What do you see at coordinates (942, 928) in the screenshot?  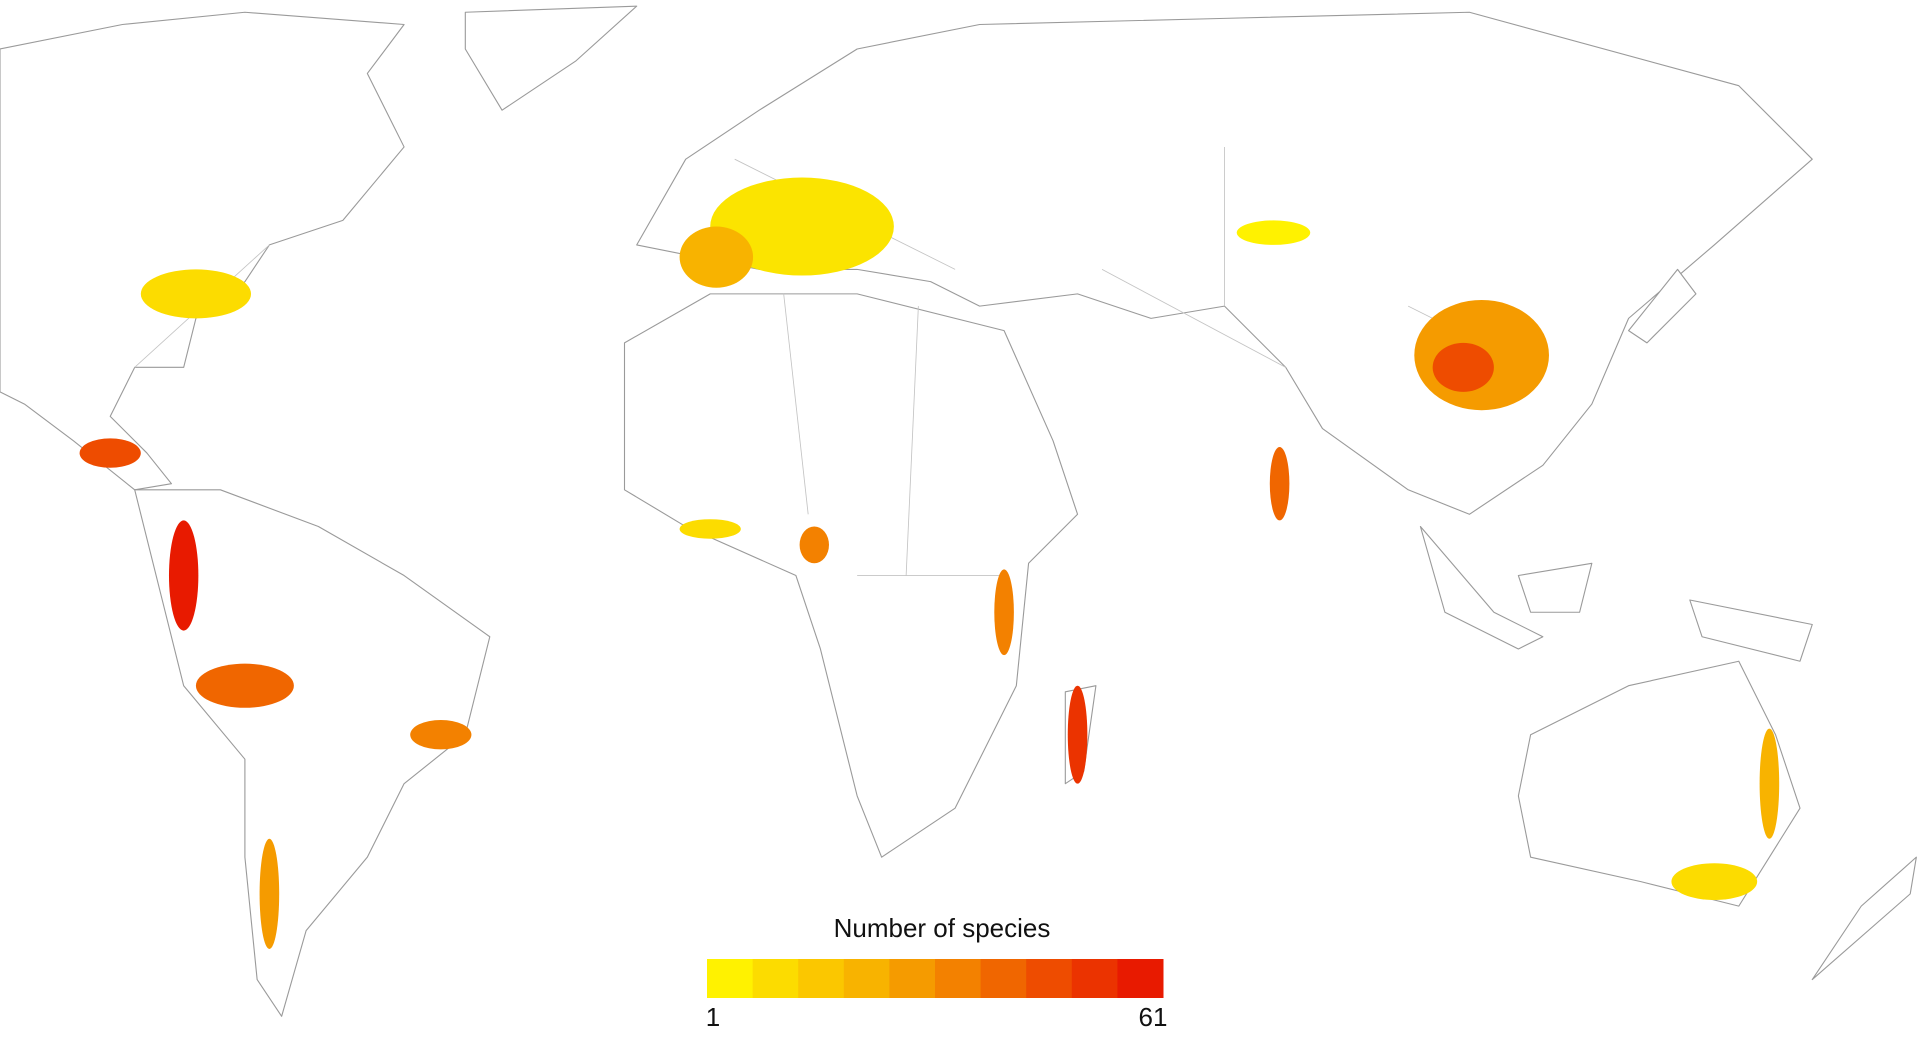 I see `legend-title: Number of species` at bounding box center [942, 928].